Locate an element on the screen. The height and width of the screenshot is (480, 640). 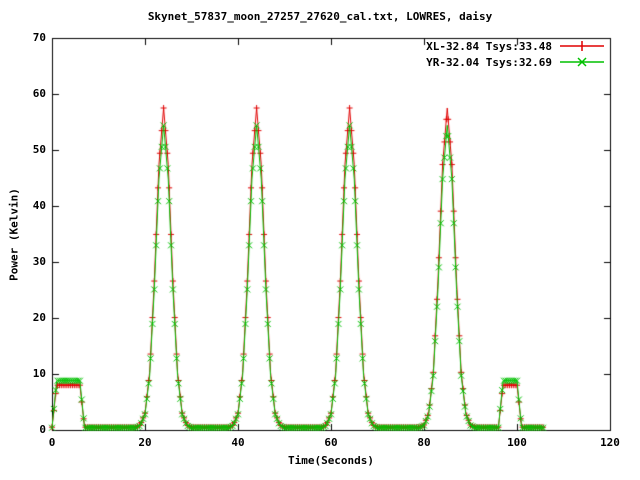
y-tick-label: 10 is located at coordinates (39, 373).